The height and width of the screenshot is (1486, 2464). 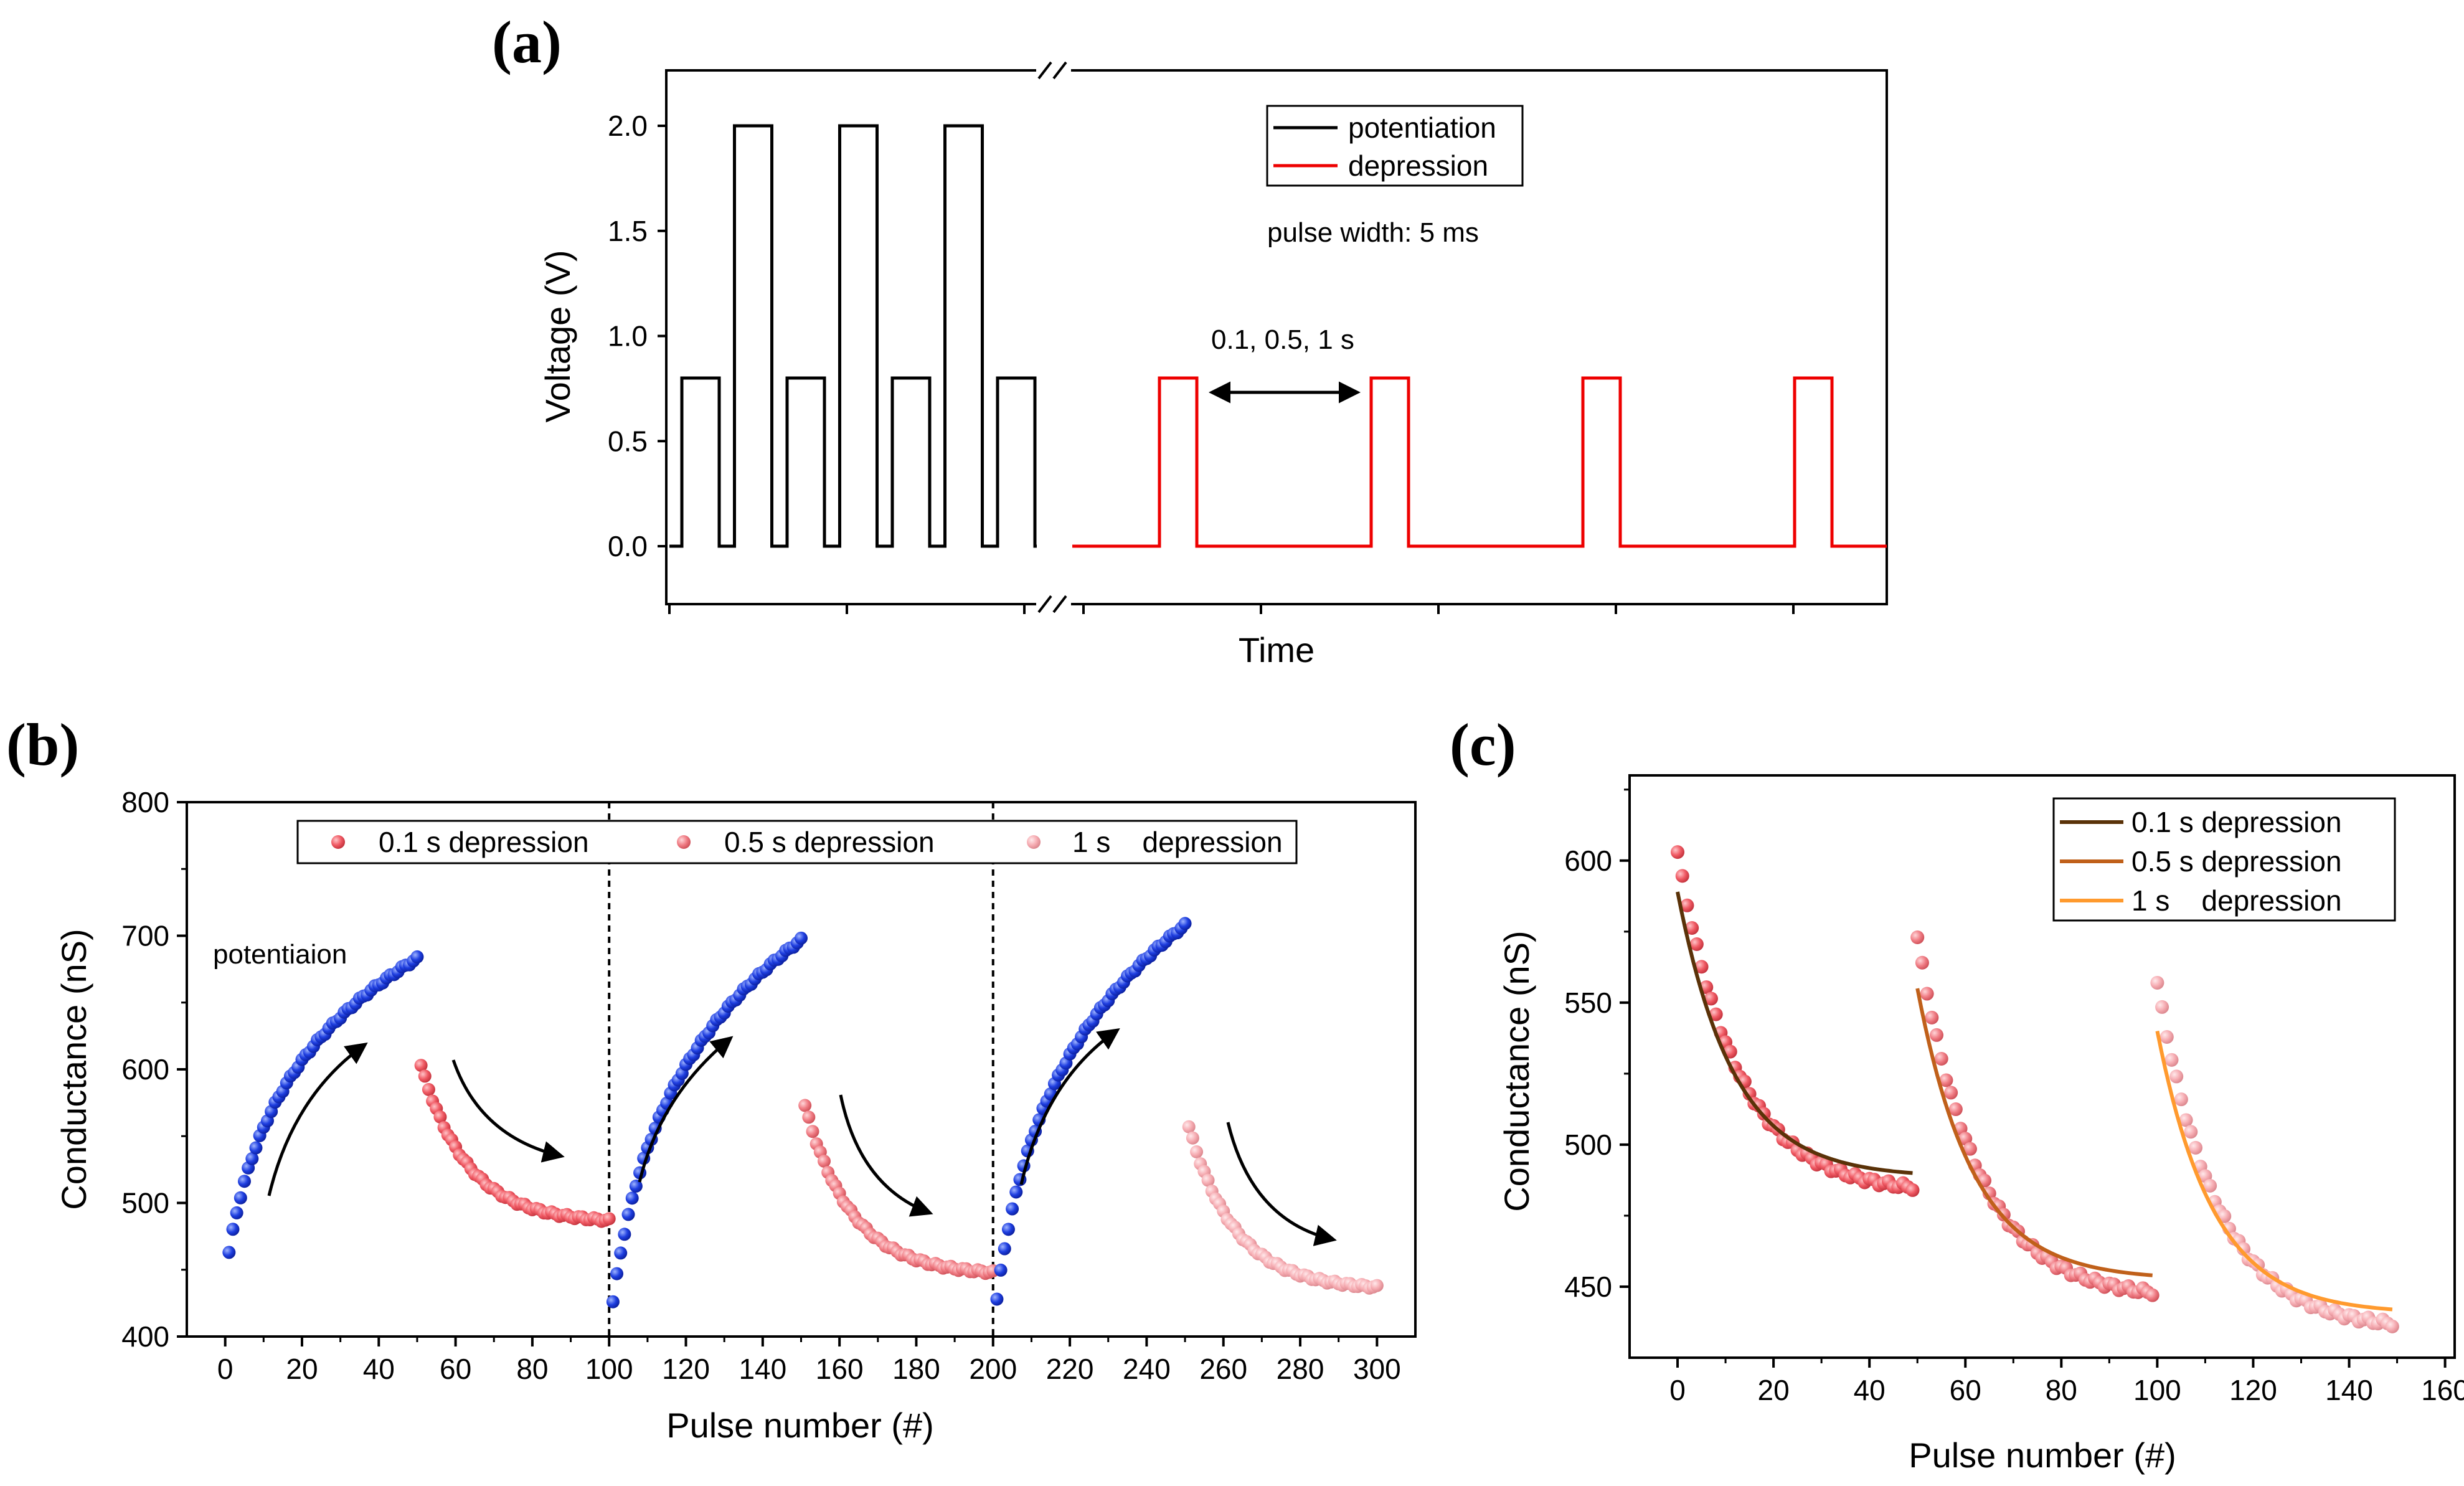 I want to click on panel-c-y-ticks: 450 500 550 600, so click(x=1597, y=1045).